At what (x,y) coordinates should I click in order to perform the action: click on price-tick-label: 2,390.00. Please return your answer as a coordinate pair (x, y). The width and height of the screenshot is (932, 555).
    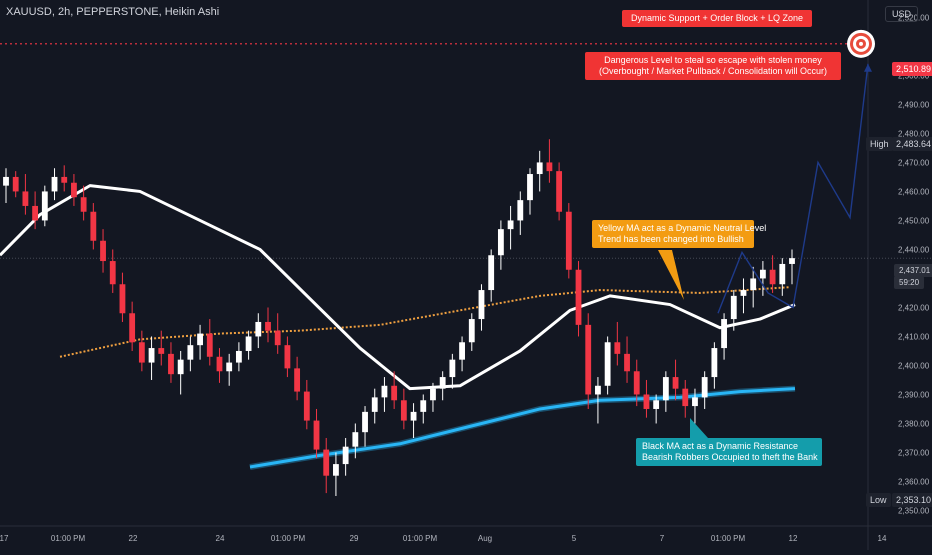
    Looking at the image, I should click on (914, 394).